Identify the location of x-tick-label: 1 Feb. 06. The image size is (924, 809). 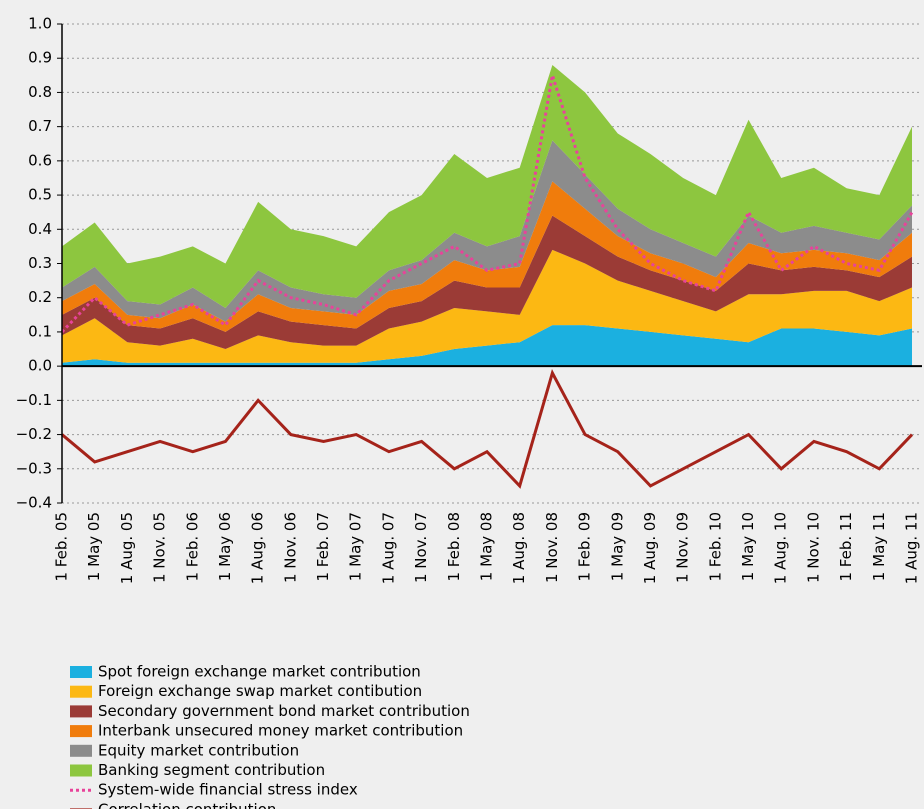
(192, 547).